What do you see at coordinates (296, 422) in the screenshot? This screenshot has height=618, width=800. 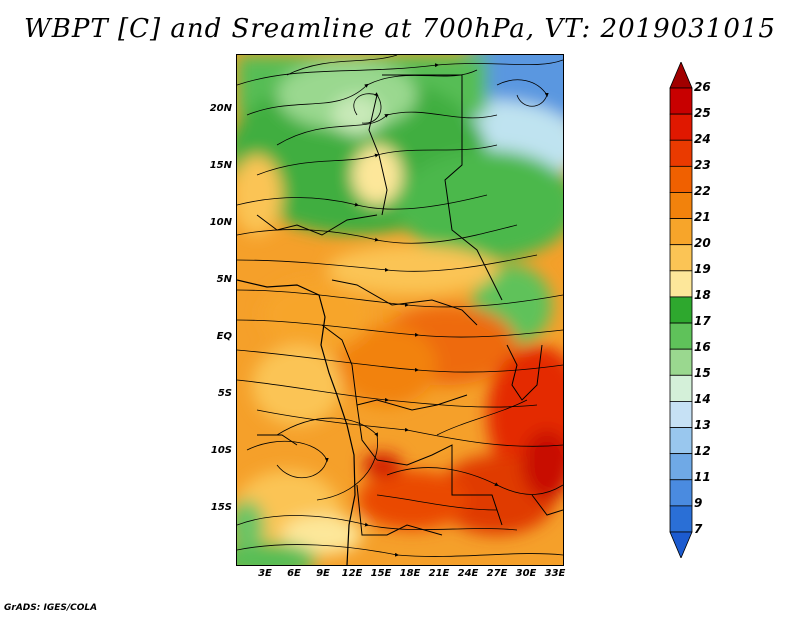 I see `coastline` at bounding box center [296, 422].